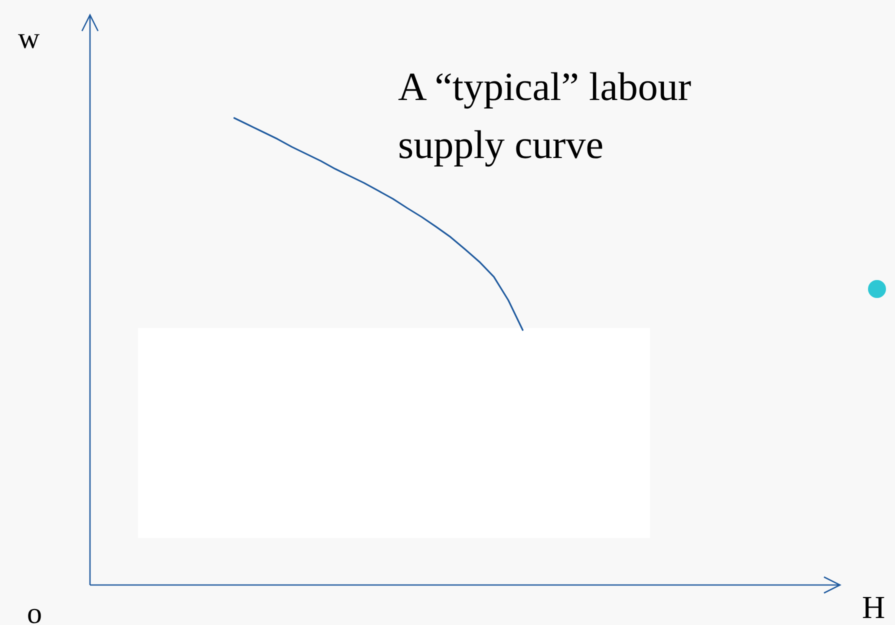  Describe the element at coordinates (34, 611) in the screenshot. I see `text: o` at that location.